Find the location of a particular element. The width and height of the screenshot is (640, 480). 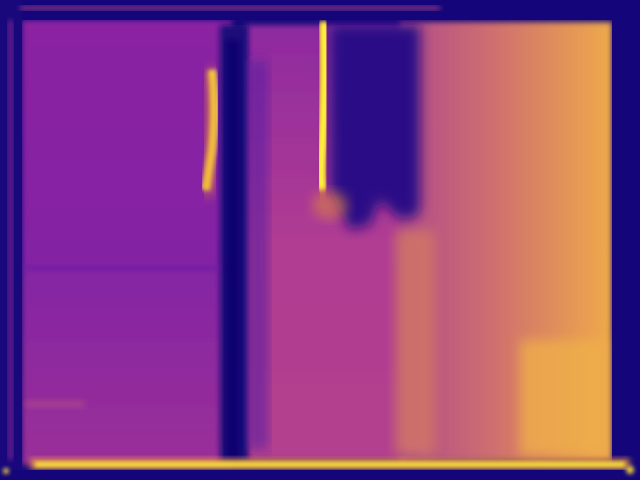

dark-upper-blob is located at coordinates (375, 127).